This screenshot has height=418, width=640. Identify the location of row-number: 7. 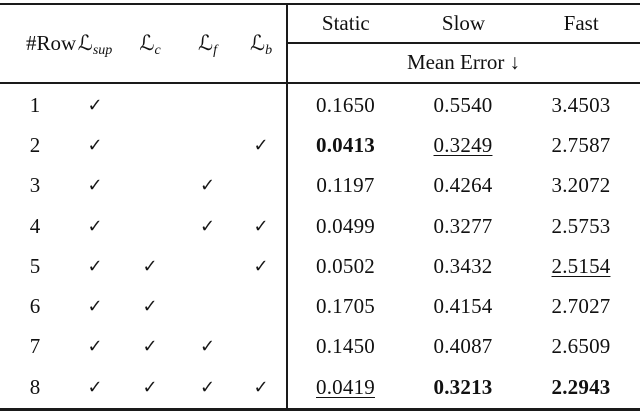
(35, 346).